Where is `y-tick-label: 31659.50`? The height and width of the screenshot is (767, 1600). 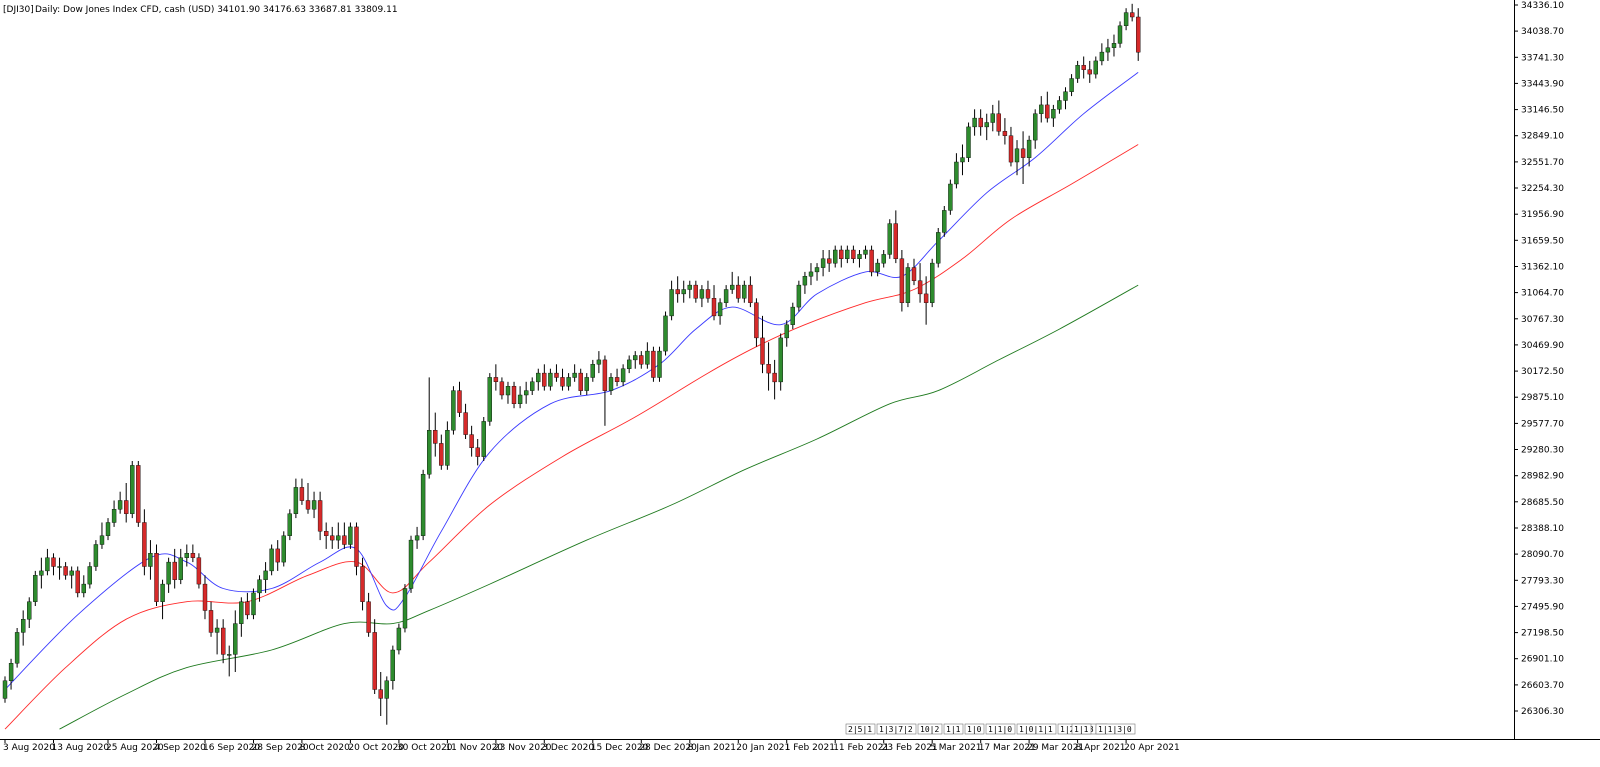
y-tick-label: 31659.50 is located at coordinates (1542, 241).